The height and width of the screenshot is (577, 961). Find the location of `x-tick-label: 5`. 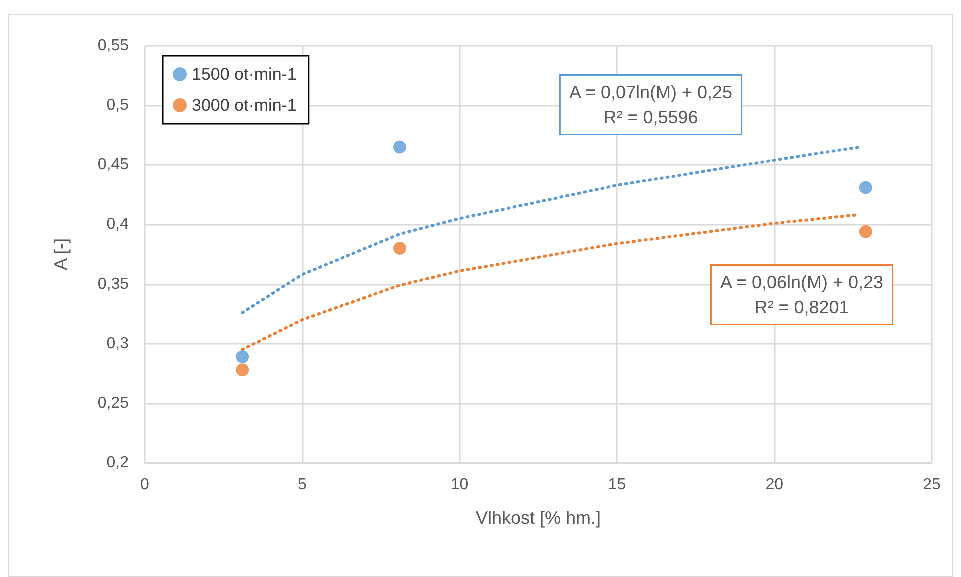

x-tick-label: 5 is located at coordinates (302, 485).